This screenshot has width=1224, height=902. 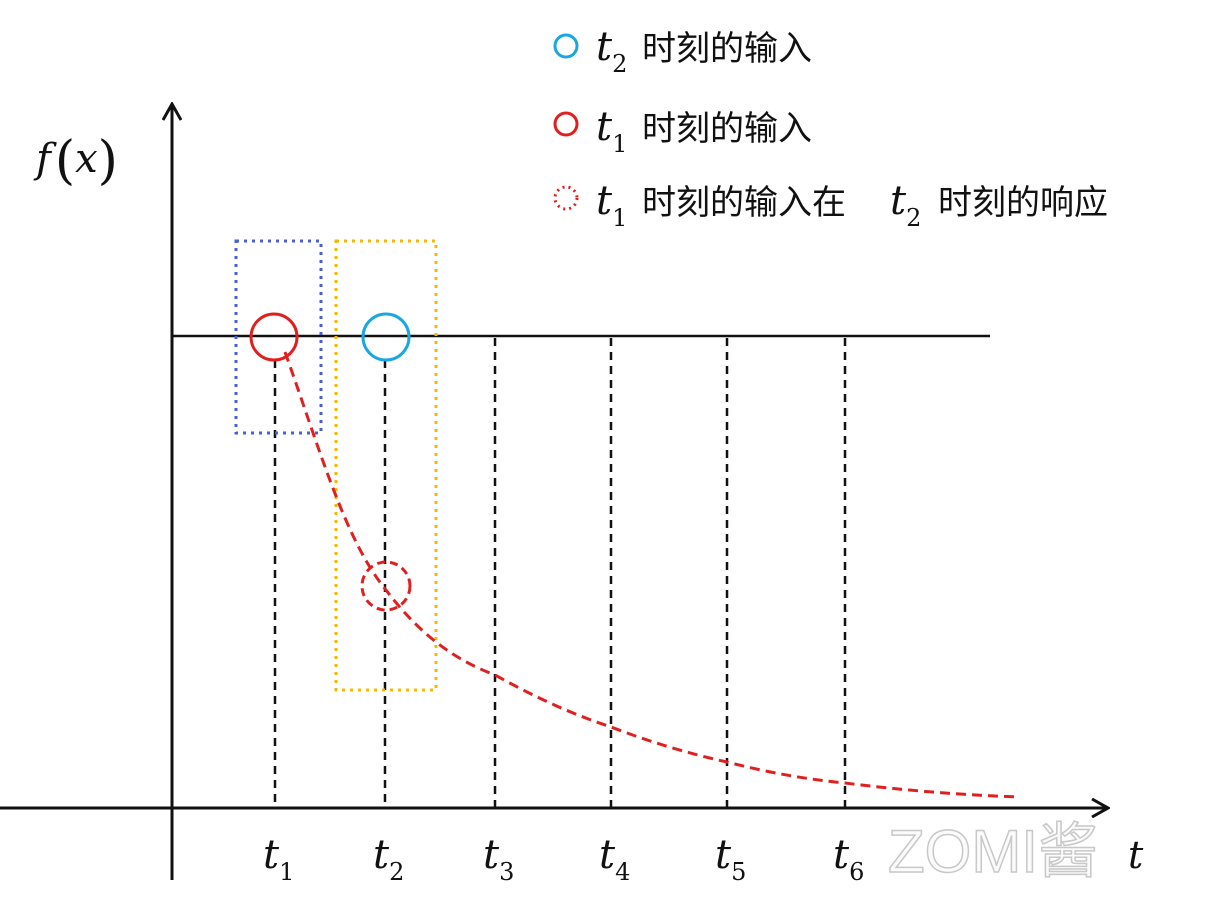 What do you see at coordinates (75, 161) in the screenshot?
I see `y-axis-label: f(x)` at bounding box center [75, 161].